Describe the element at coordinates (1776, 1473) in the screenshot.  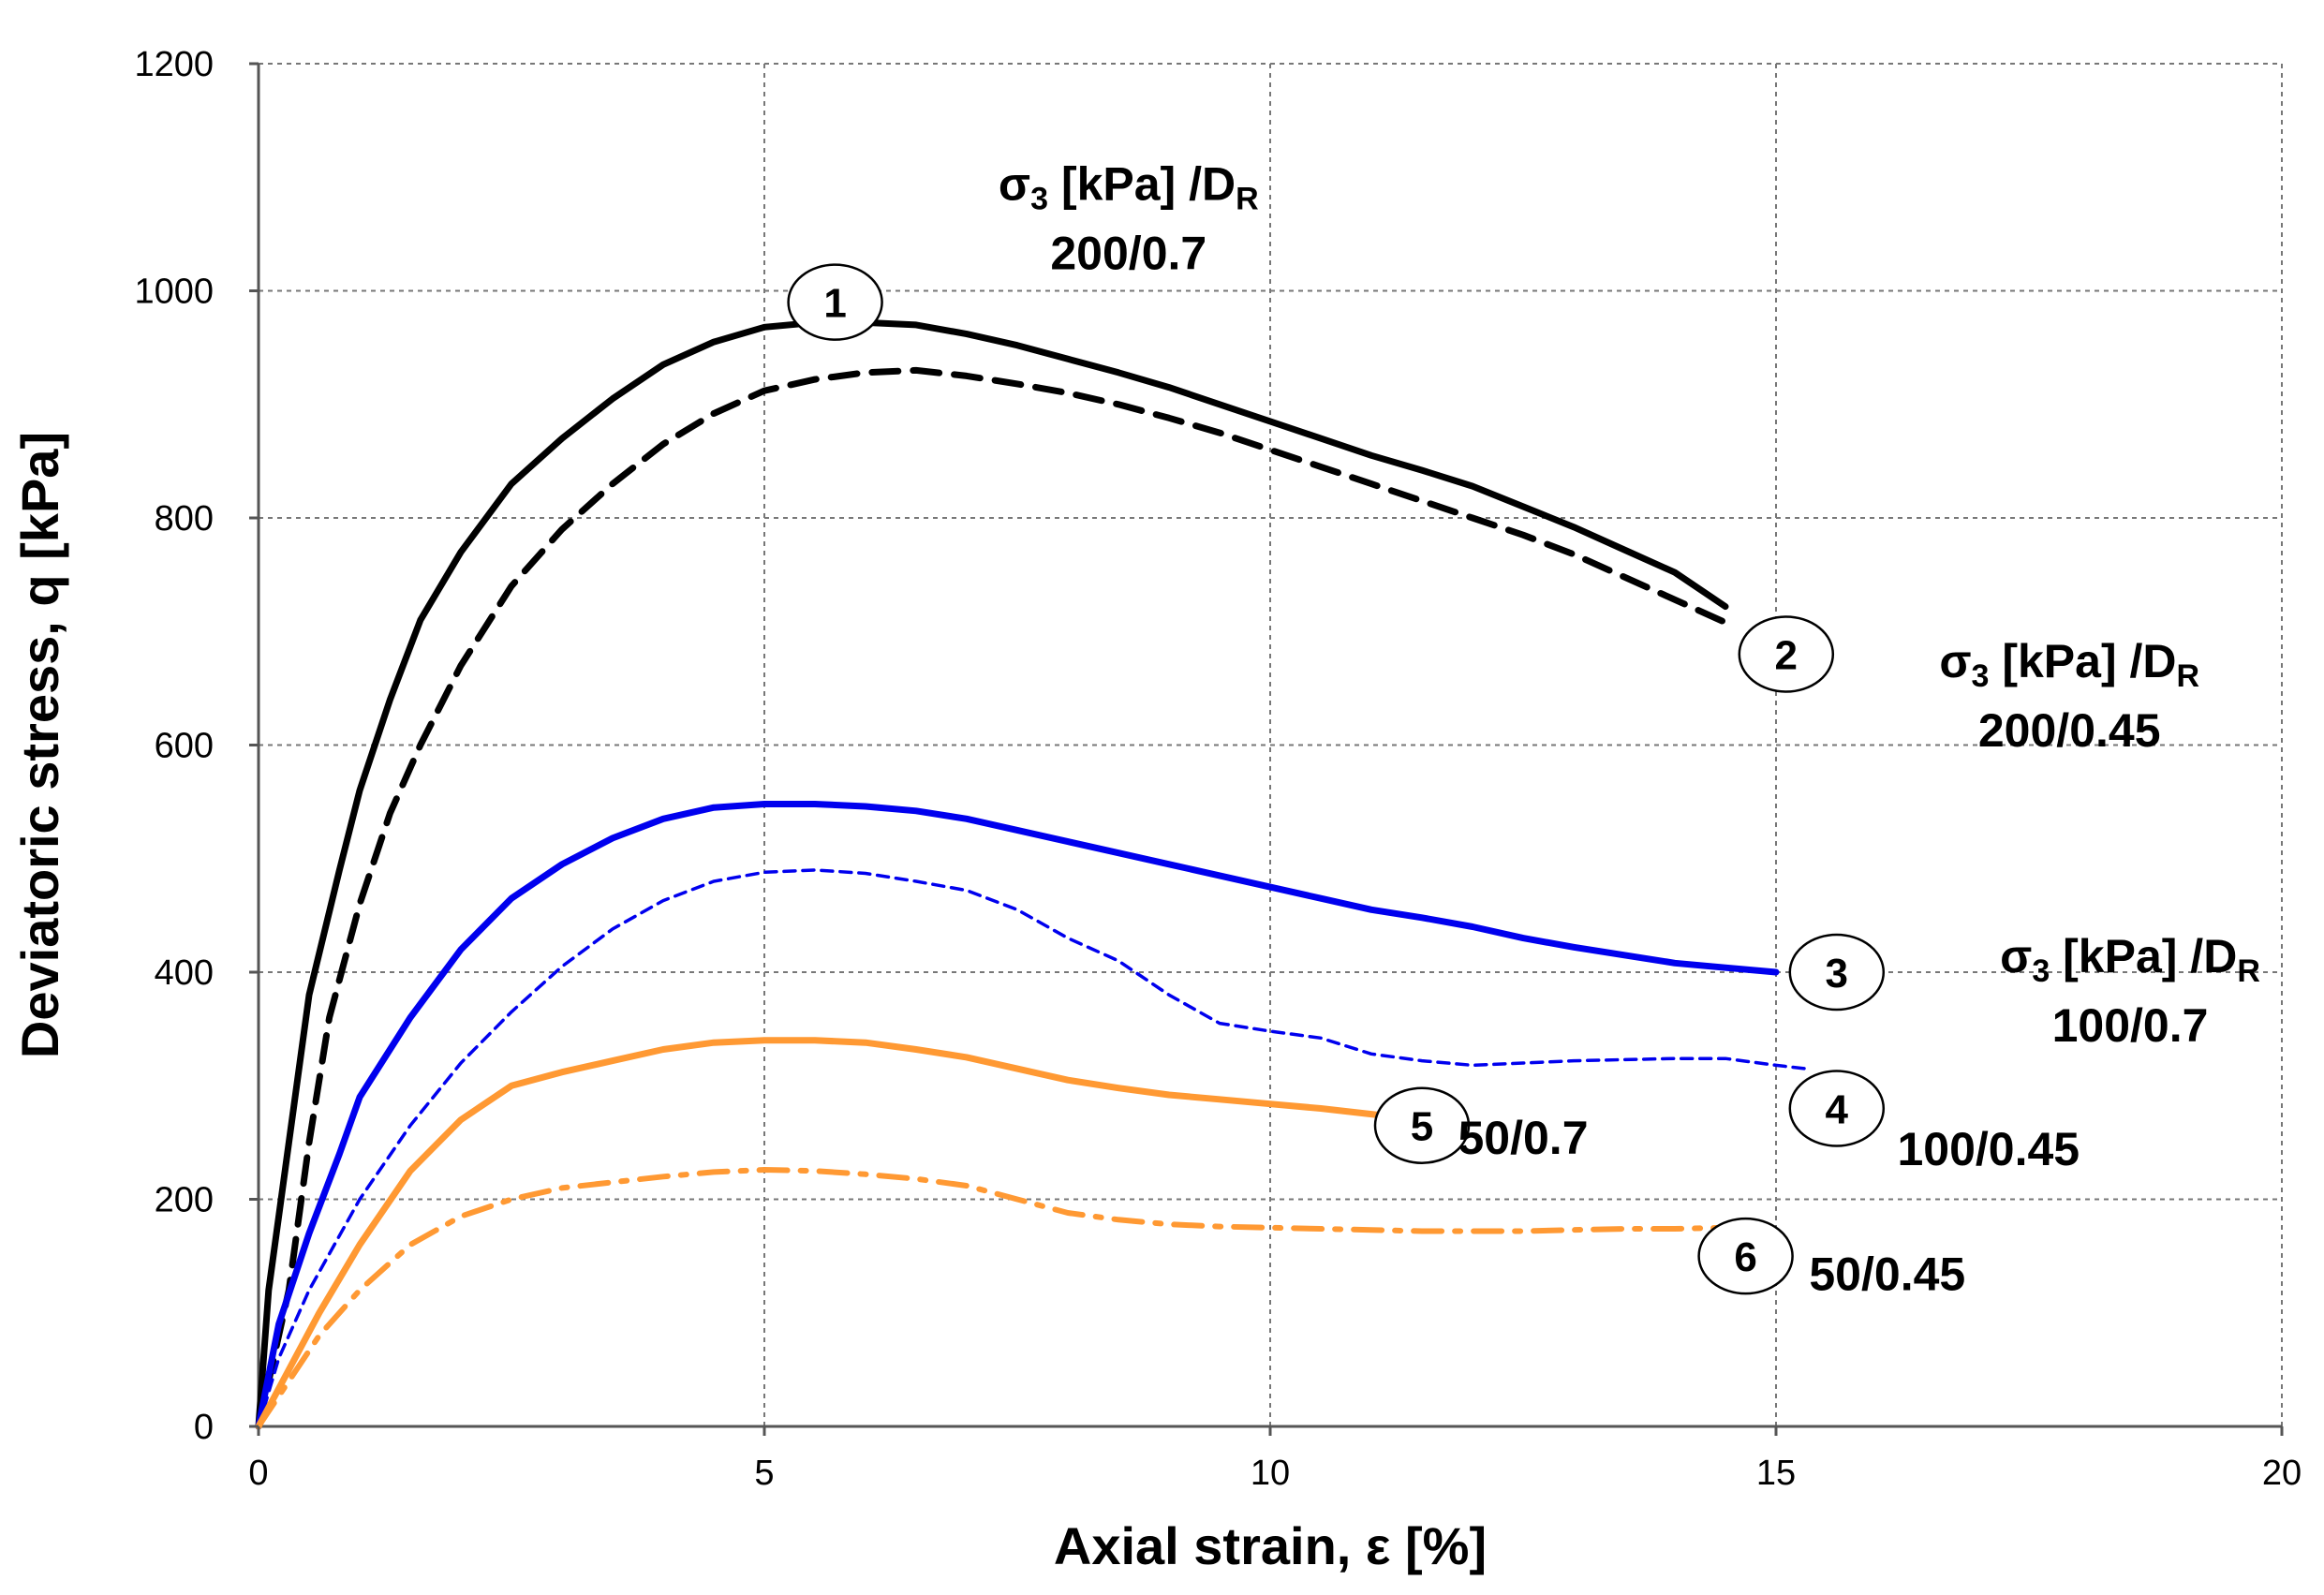
I see `x-tick-label: 15` at that location.